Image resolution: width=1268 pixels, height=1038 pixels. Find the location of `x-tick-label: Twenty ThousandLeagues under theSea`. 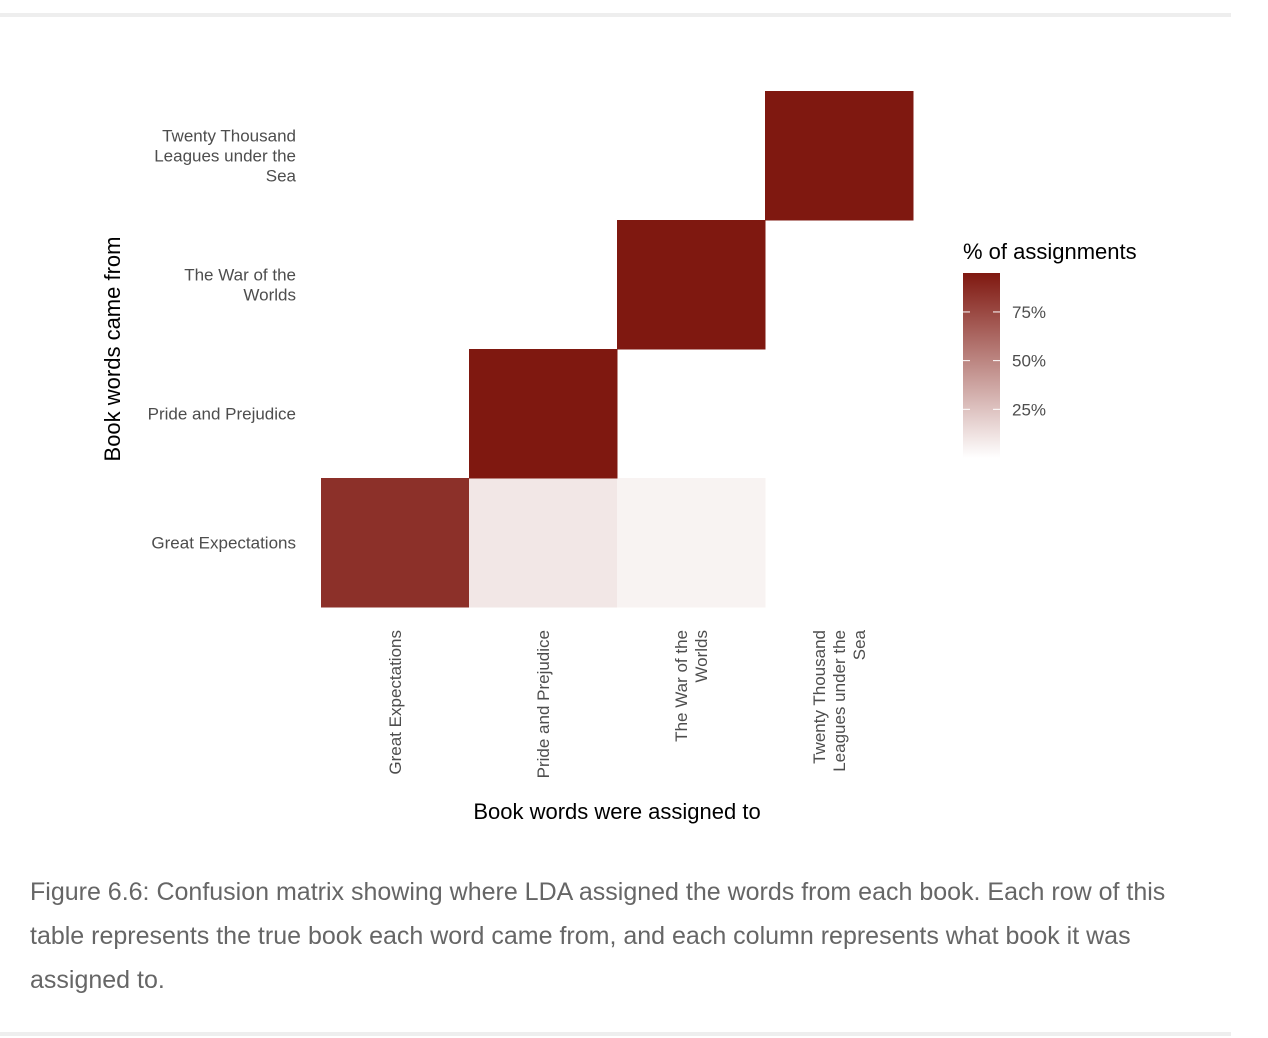

x-tick-label: Twenty ThousandLeagues under theSea is located at coordinates (839, 700).